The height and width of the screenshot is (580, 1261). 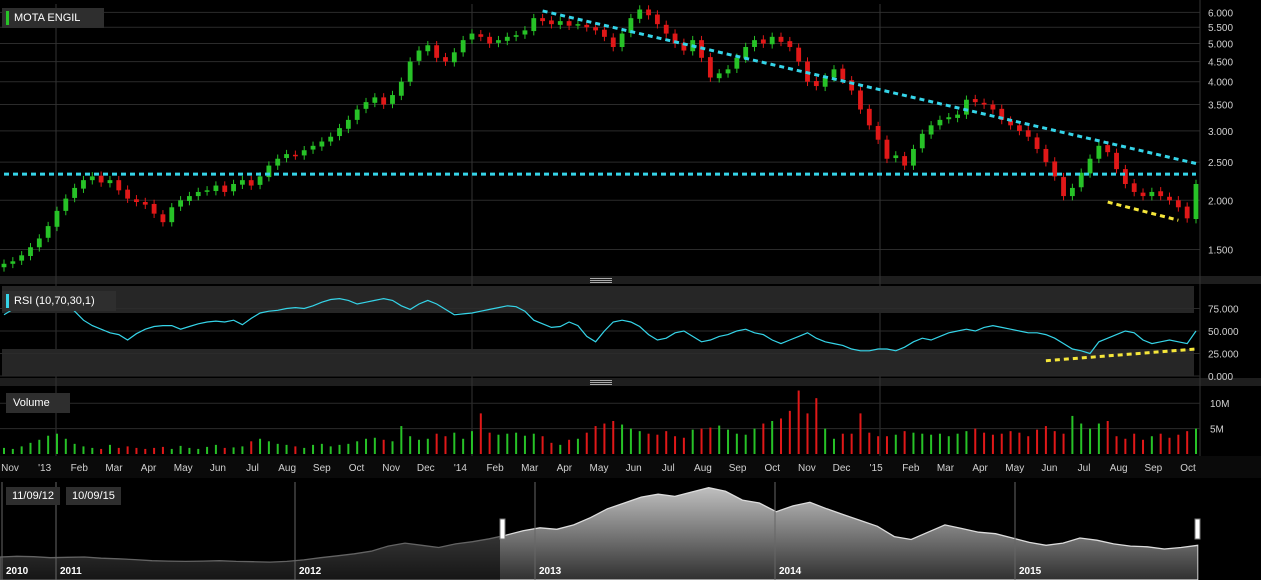 What do you see at coordinates (149, 468) in the screenshot?
I see `x-tick-label: Apr` at bounding box center [149, 468].